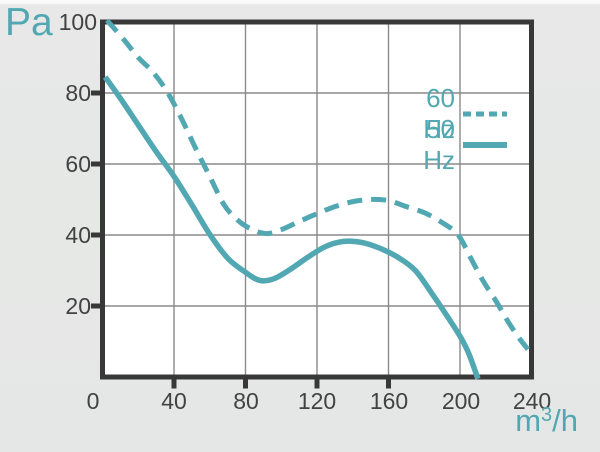 The width and height of the screenshot is (600, 452). I want to click on y-tick-label-60: 60, so click(78, 164).